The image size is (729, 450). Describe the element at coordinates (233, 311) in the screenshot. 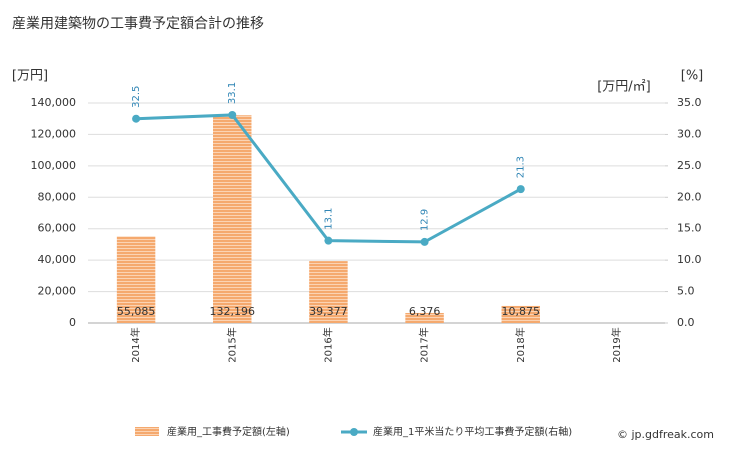

I see `bar-value-label: 132,196` at that location.